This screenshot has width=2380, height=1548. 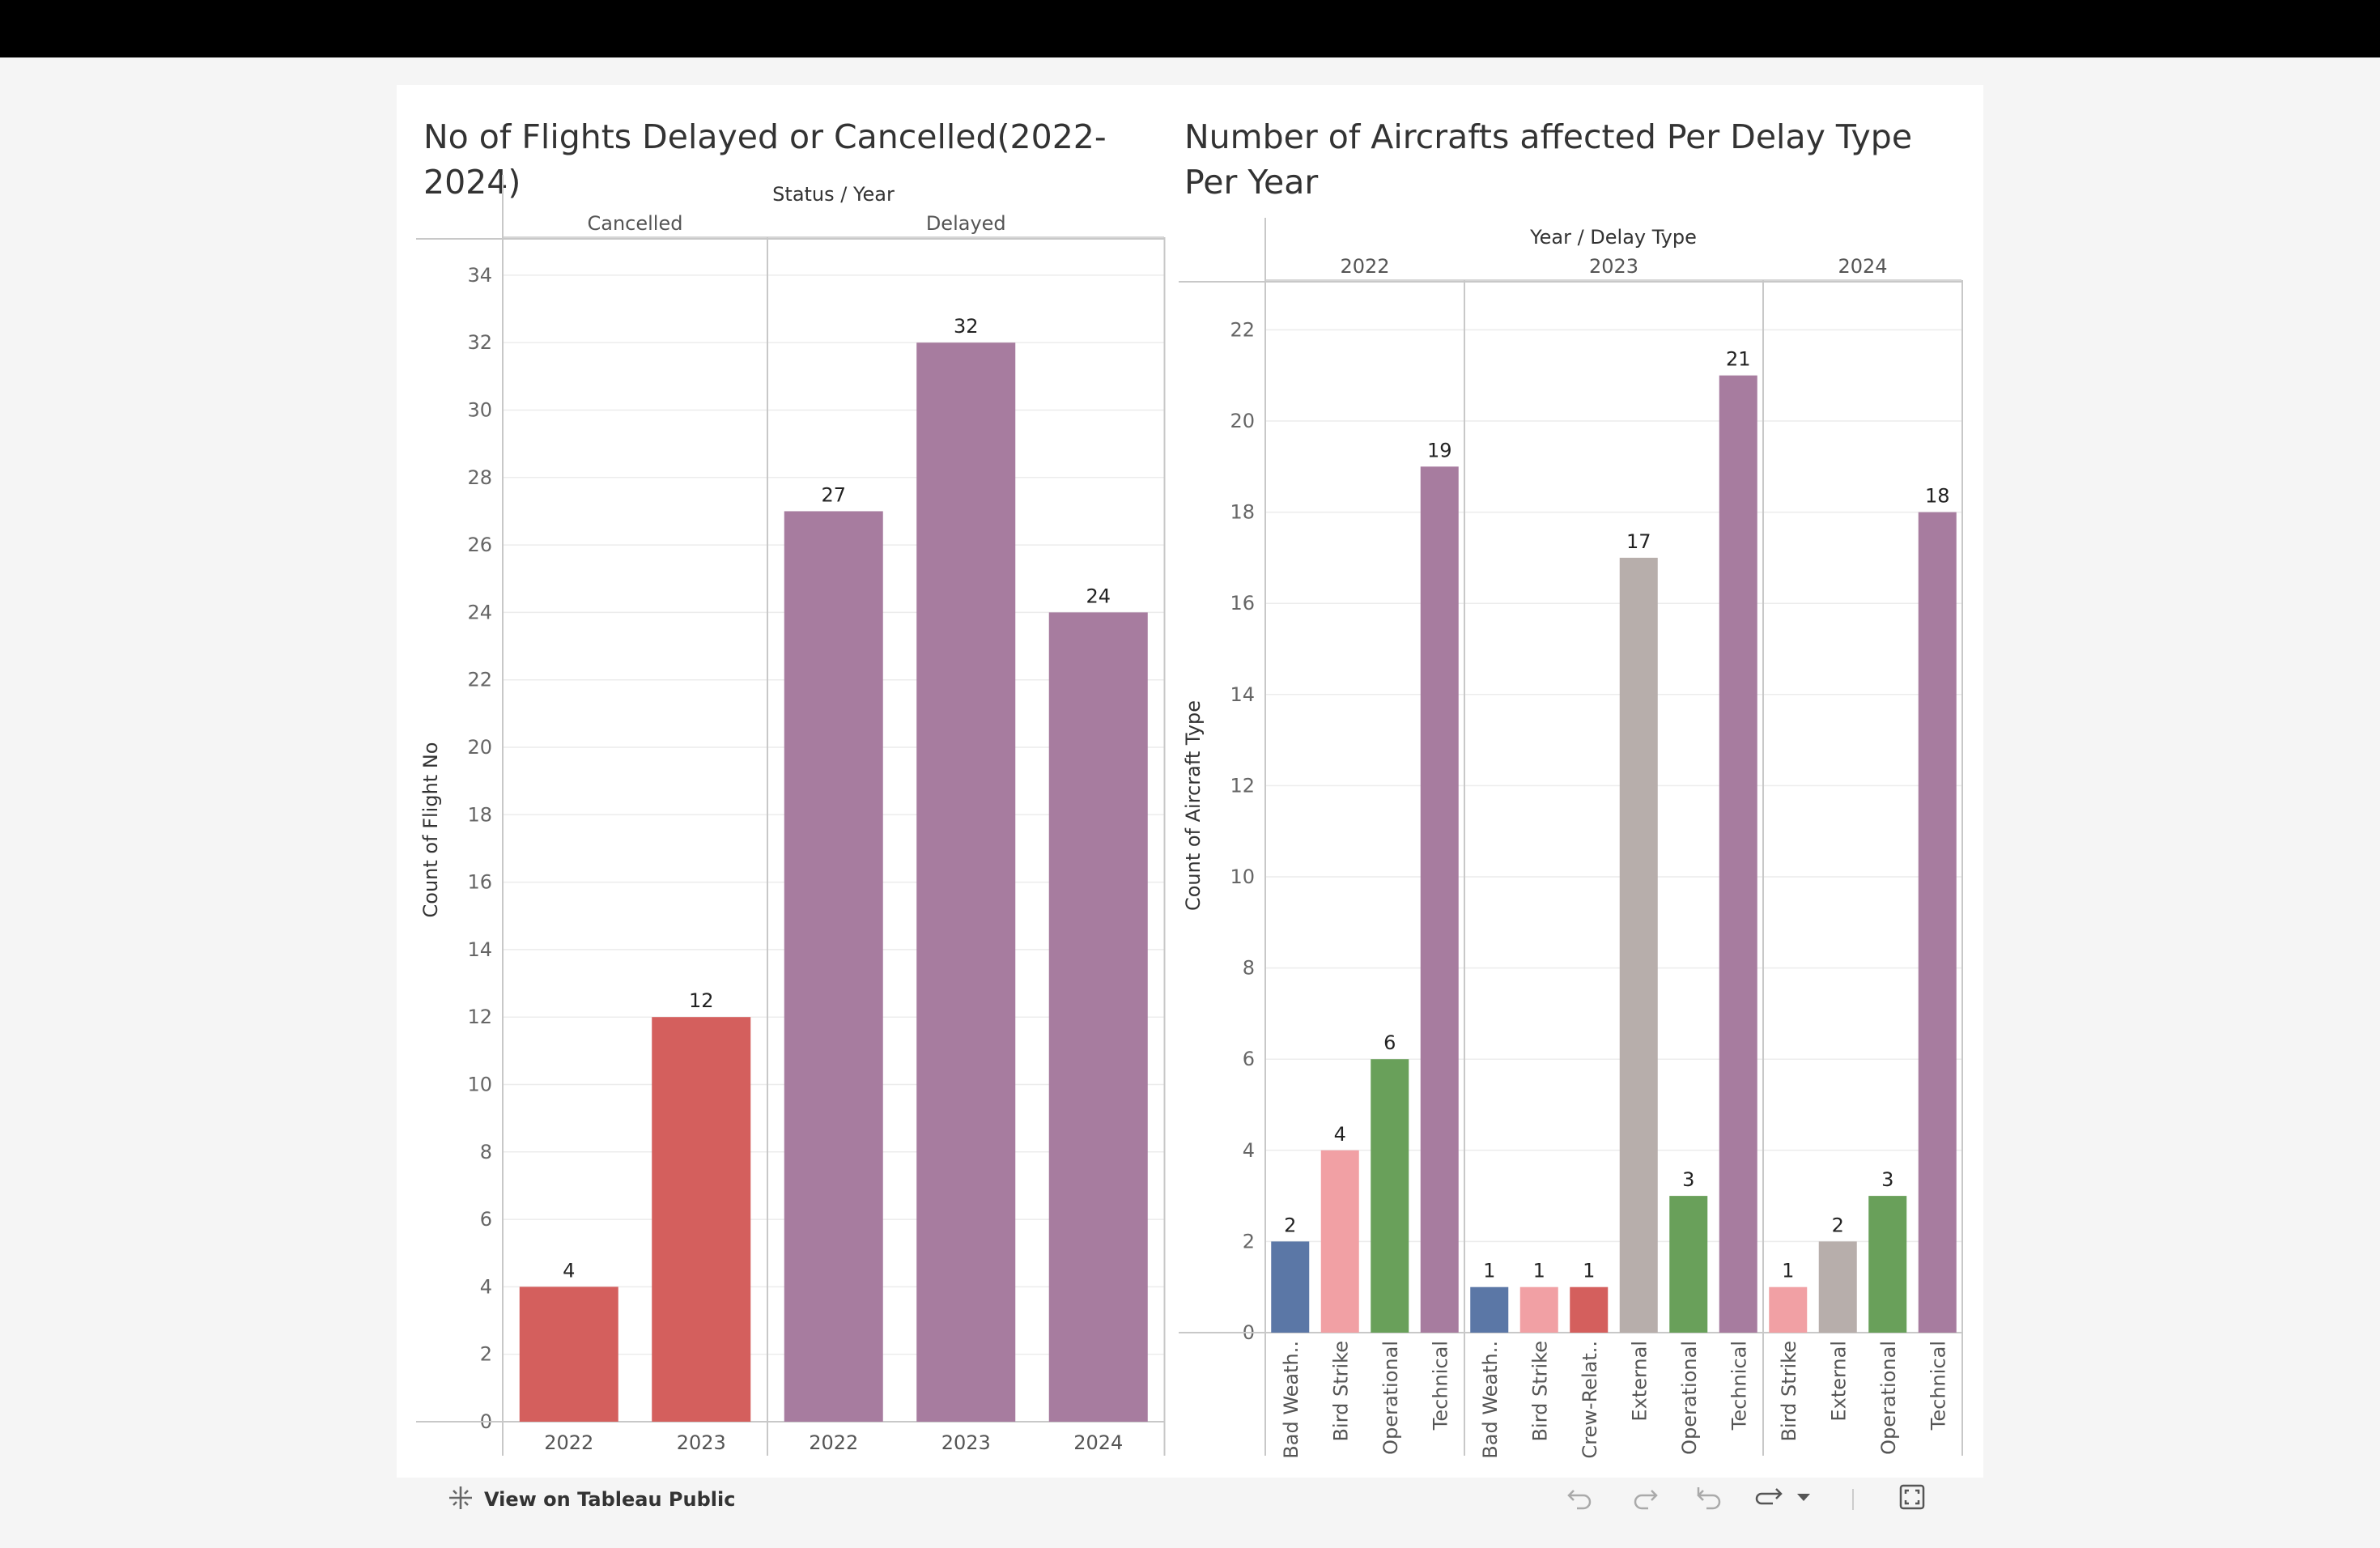 What do you see at coordinates (1439, 450) in the screenshot?
I see `bar-value-label: 19` at bounding box center [1439, 450].